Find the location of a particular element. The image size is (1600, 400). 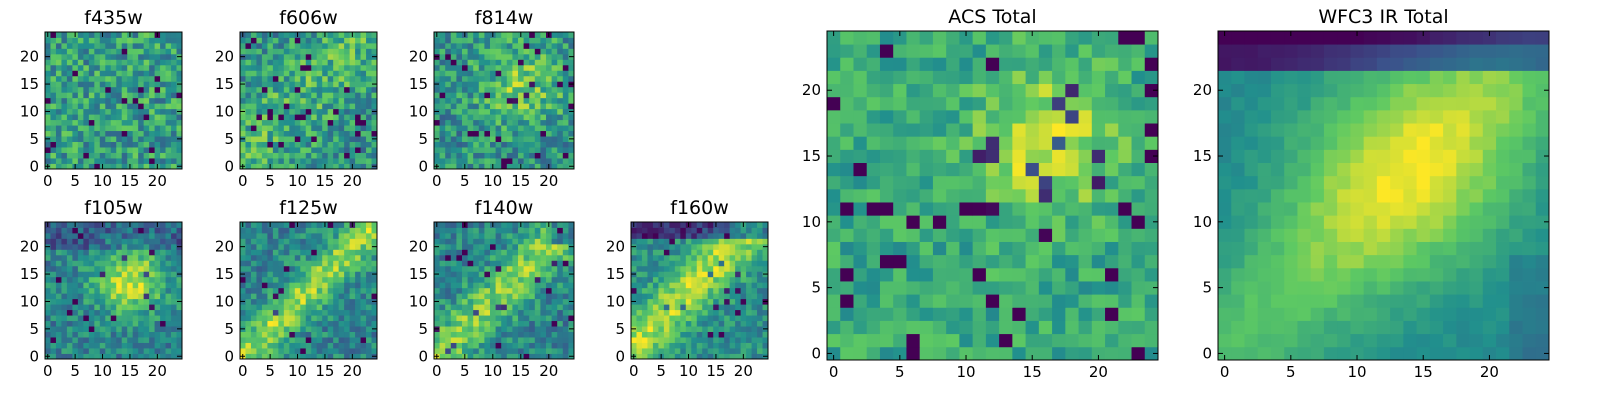

x-tick-label: 0 is located at coordinates (48, 181).